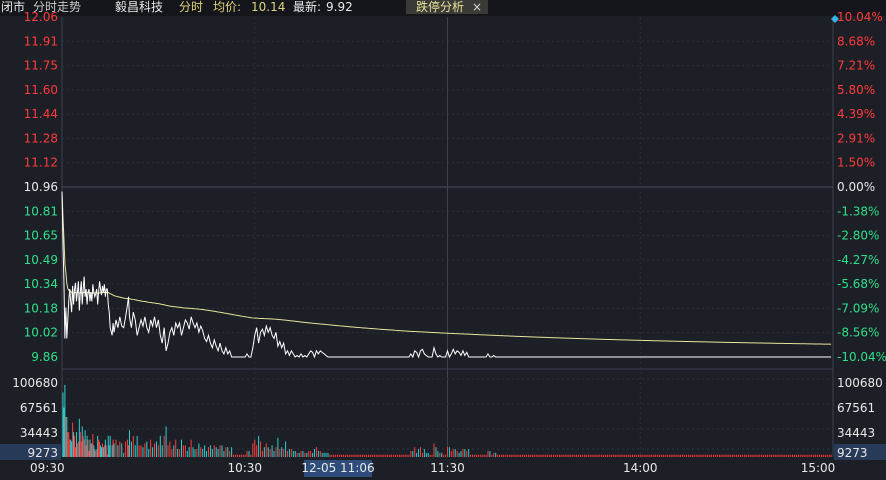 This screenshot has height=480, width=886. I want to click on right-percent-tick: 7.21%, so click(856, 66).